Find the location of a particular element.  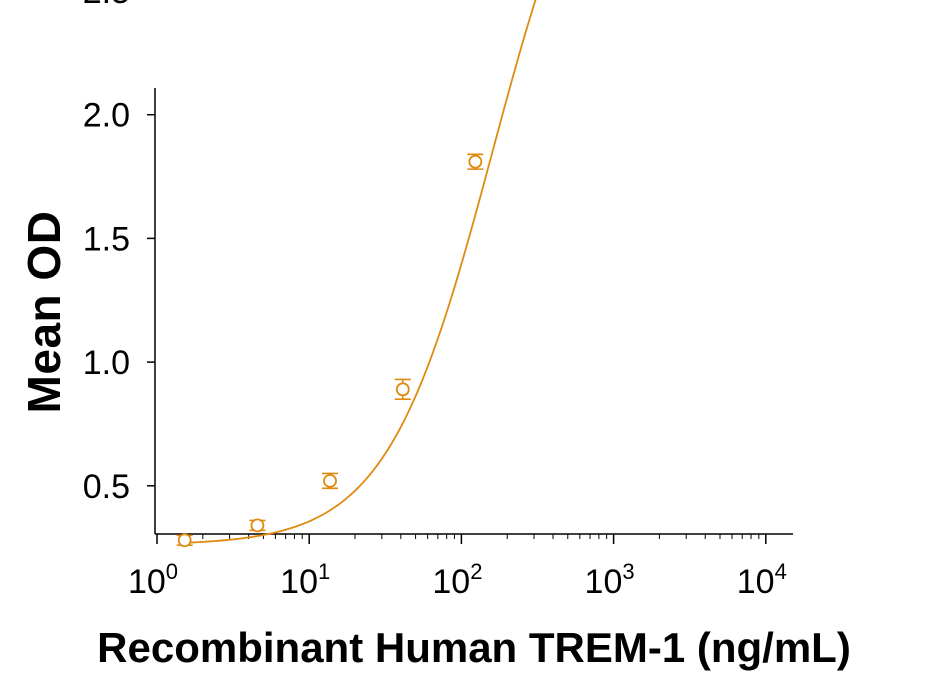

y-tick-label: 1.0 is located at coordinates (106, 363).